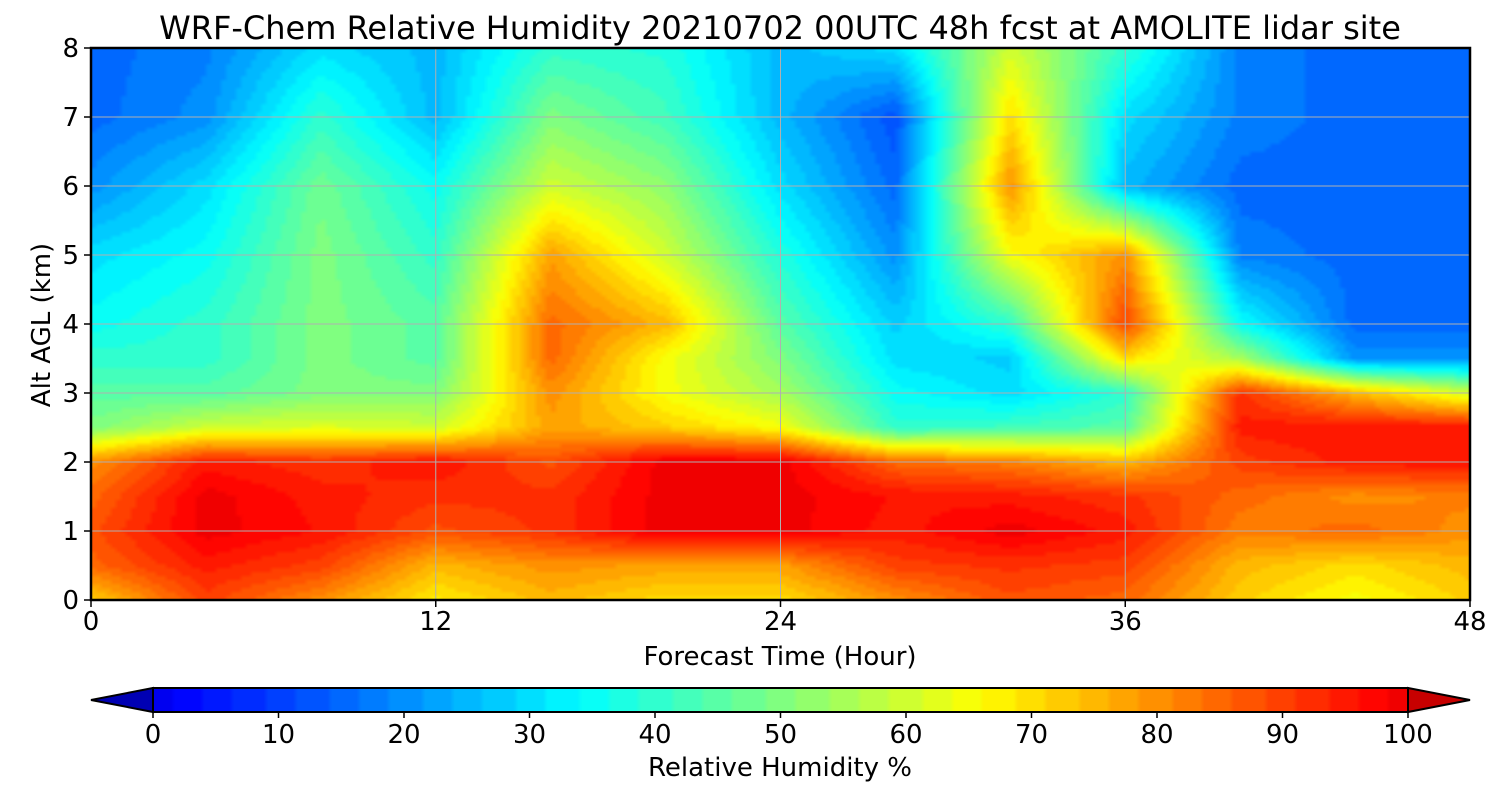 Image resolution: width=1500 pixels, height=800 pixels. Describe the element at coordinates (780, 700) in the screenshot. I see `colorbar-gradient` at that location.